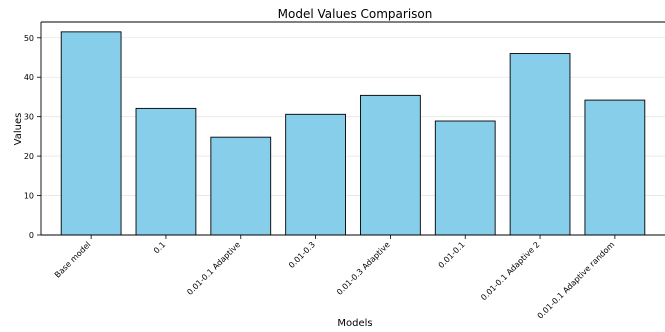  Describe the element at coordinates (29, 137) in the screenshot. I see `y-tick-labels: 0 10 20 30 40 50` at that location.